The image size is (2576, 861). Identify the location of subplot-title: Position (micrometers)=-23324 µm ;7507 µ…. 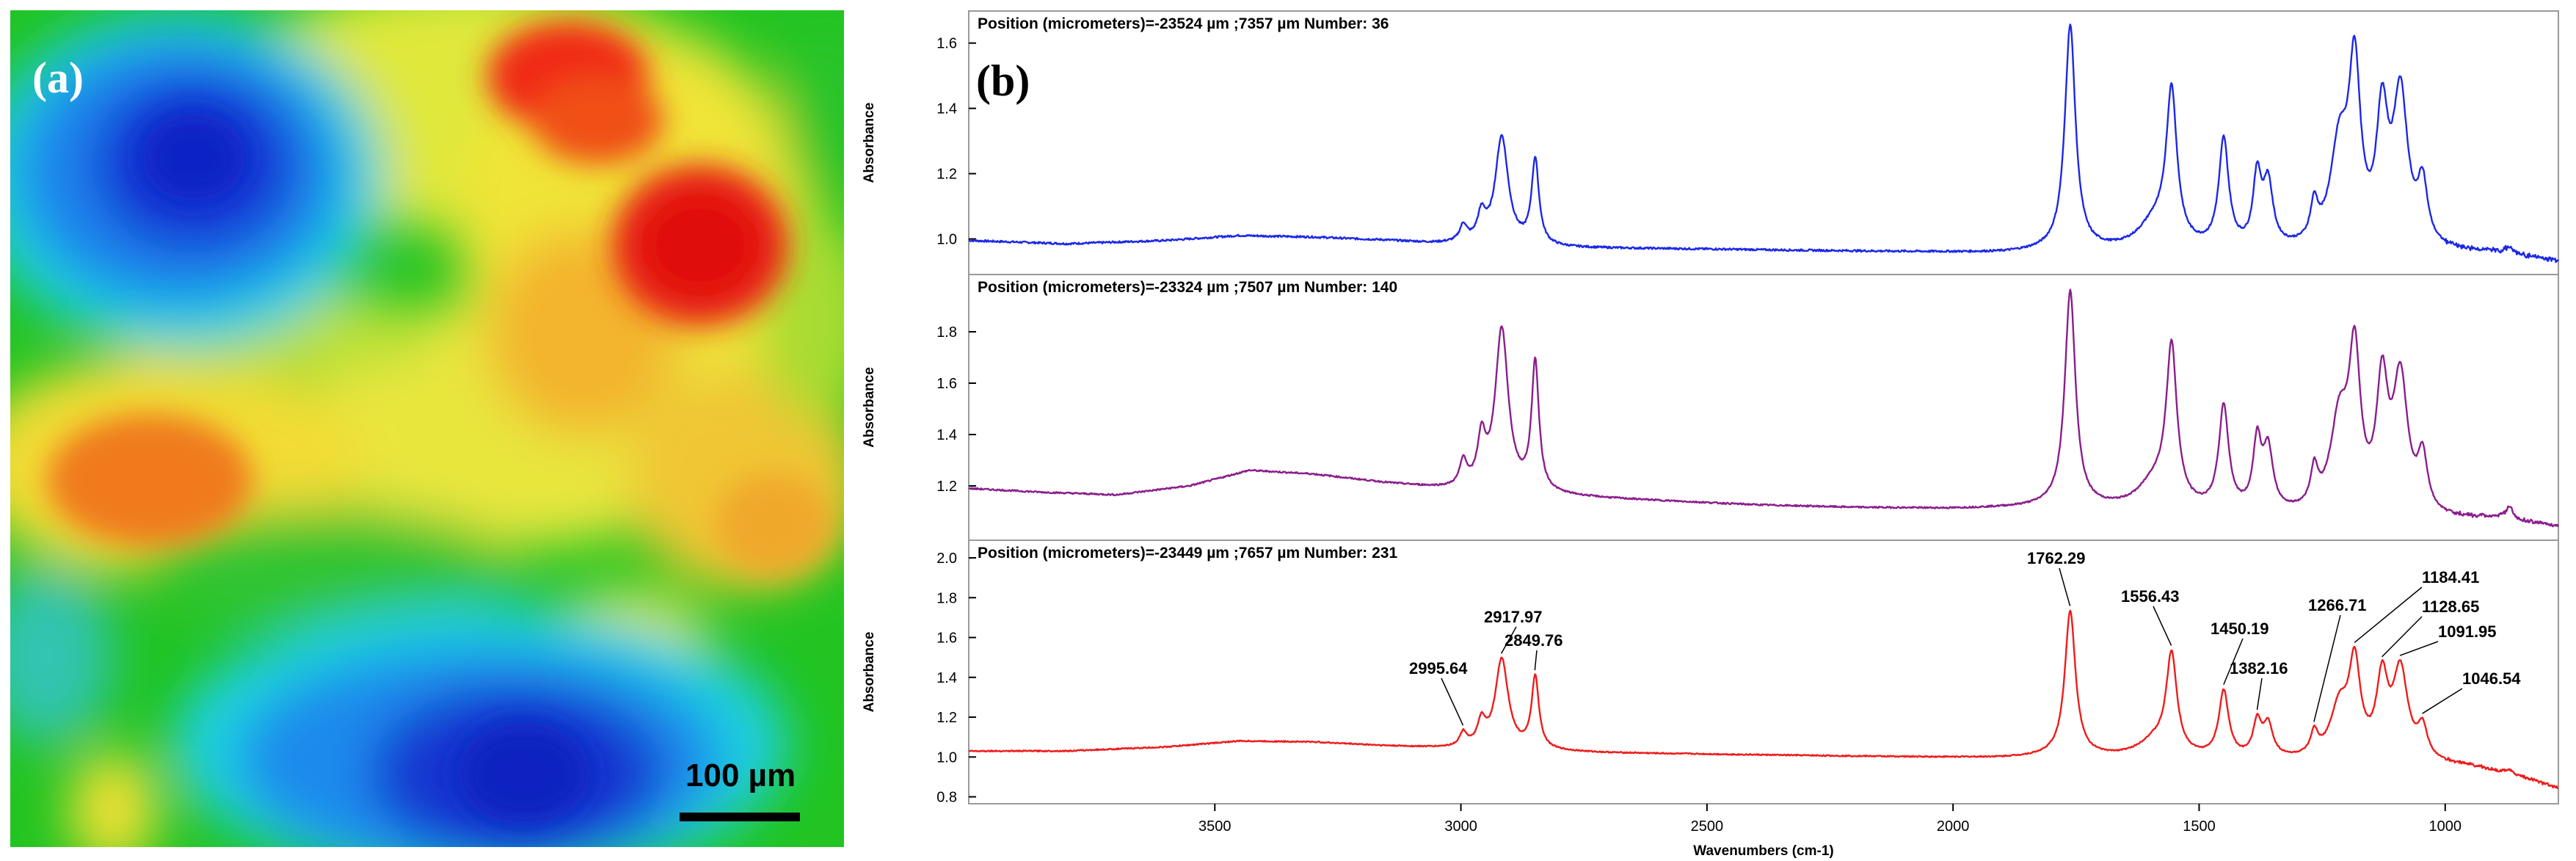
(1187, 287).